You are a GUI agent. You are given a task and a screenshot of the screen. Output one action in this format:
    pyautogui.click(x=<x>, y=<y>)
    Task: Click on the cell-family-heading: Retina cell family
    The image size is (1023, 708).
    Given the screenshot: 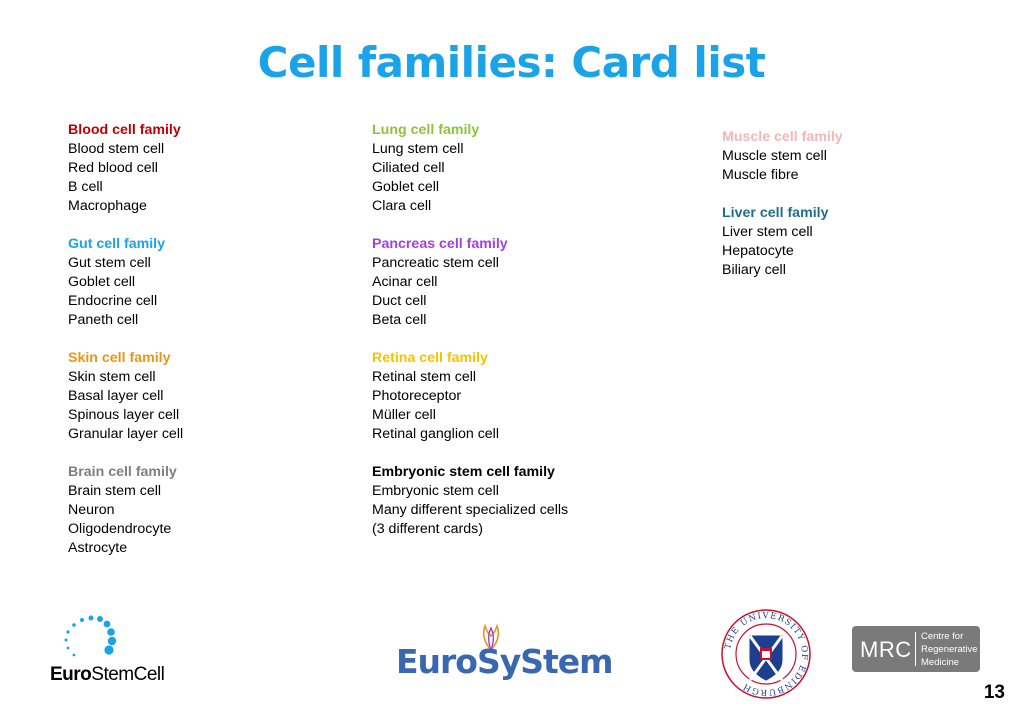 What is the action you would take?
    pyautogui.click(x=430, y=358)
    